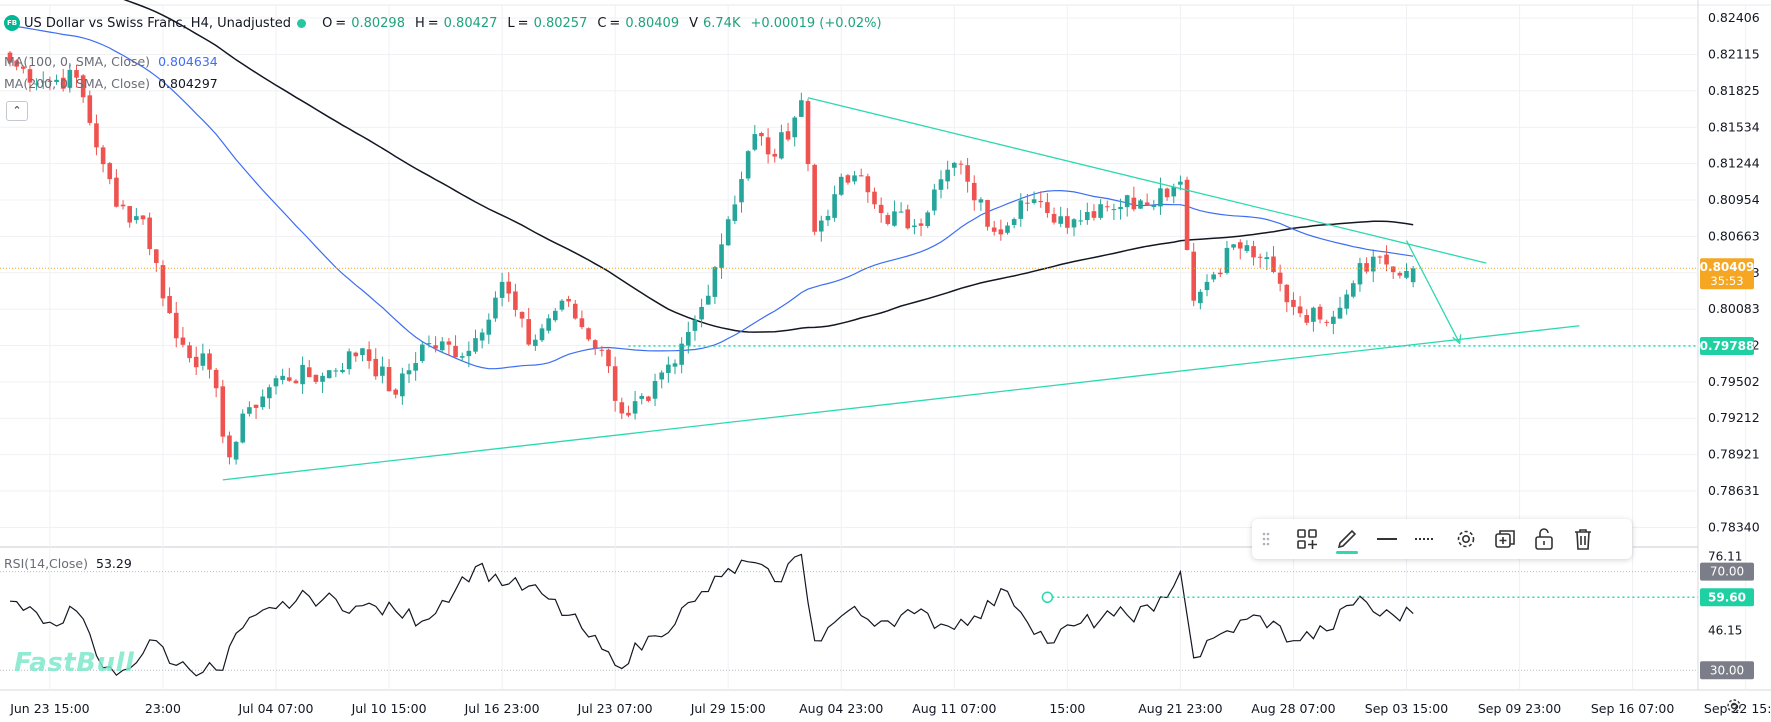 Image resolution: width=1771 pixels, height=722 pixels. I want to click on layout-add-icon, so click(1307, 539).